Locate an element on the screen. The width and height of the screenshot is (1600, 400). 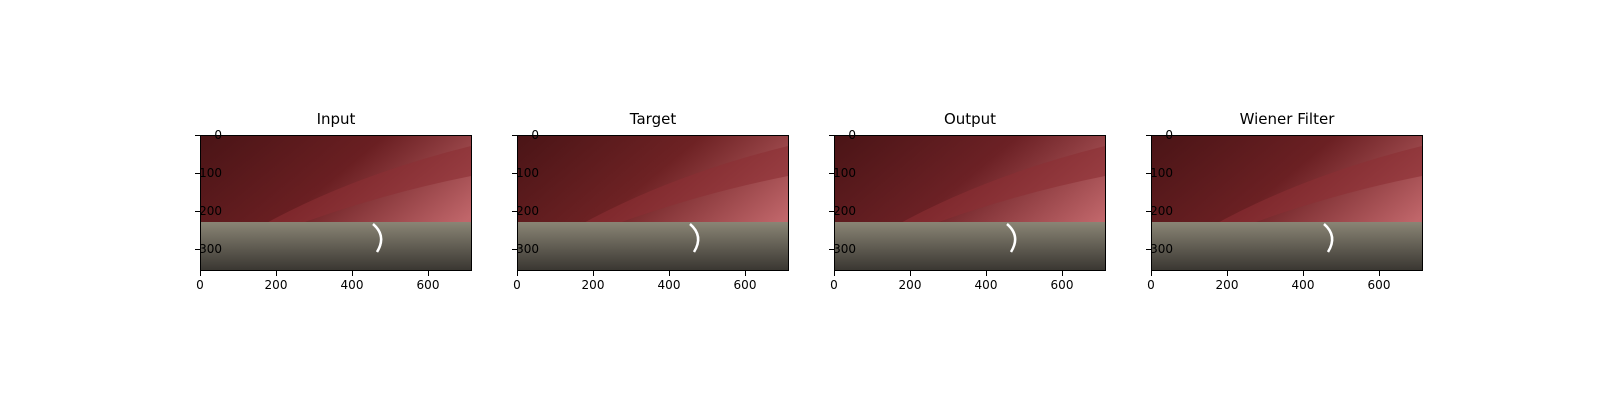
image-output is located at coordinates (970, 203).